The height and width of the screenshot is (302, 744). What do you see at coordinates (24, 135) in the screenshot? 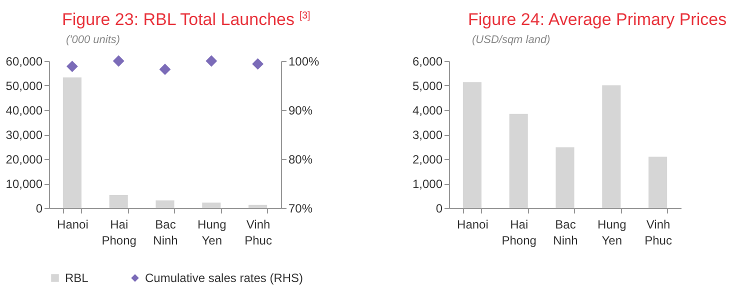
I see `y-tick-label: 30,000` at bounding box center [24, 135].